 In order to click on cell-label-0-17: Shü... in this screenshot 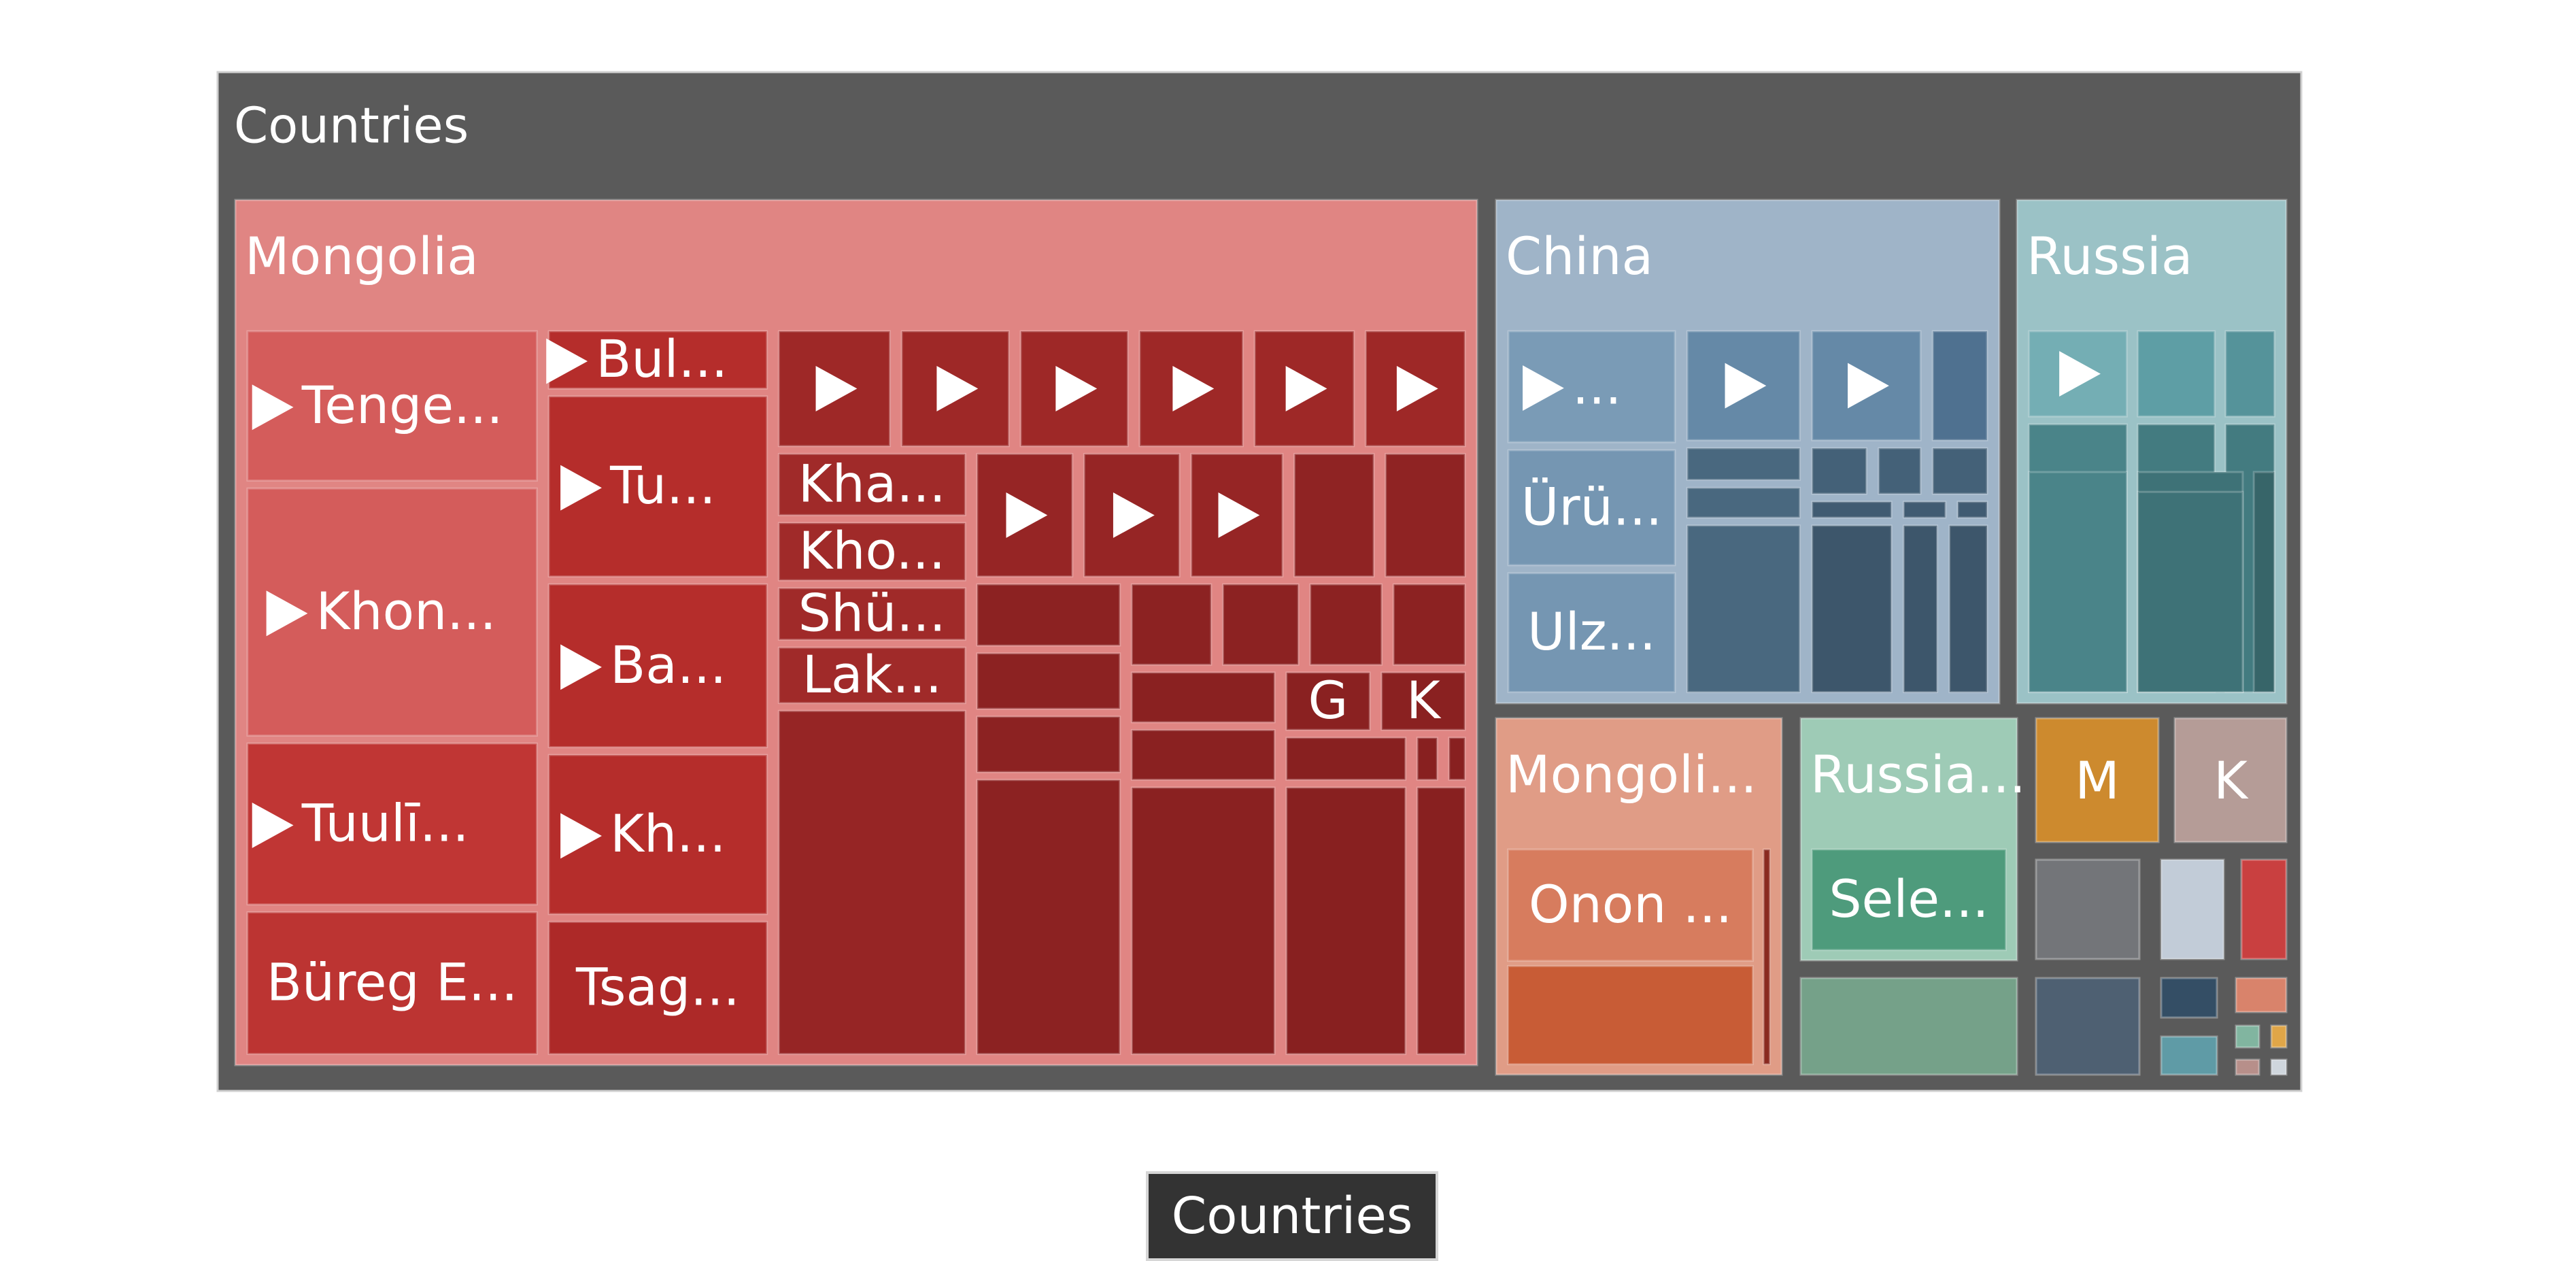, I will do `click(872, 613)`.